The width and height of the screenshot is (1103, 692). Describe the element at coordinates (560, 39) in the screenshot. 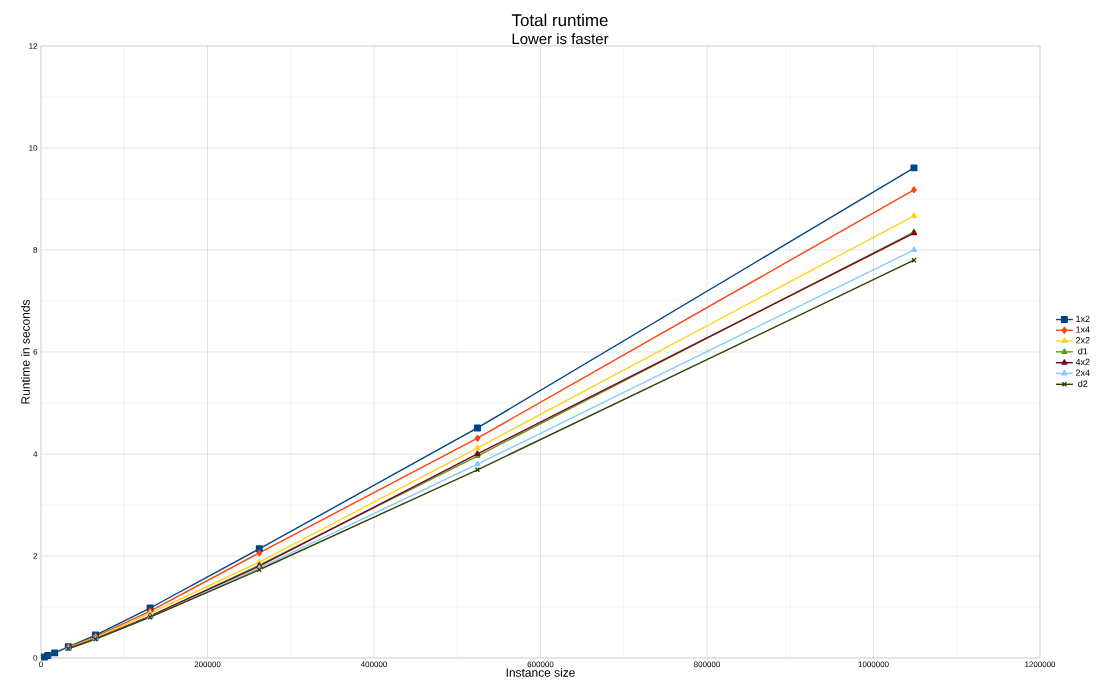

I see `chart-subtitle: Lower is faster` at that location.